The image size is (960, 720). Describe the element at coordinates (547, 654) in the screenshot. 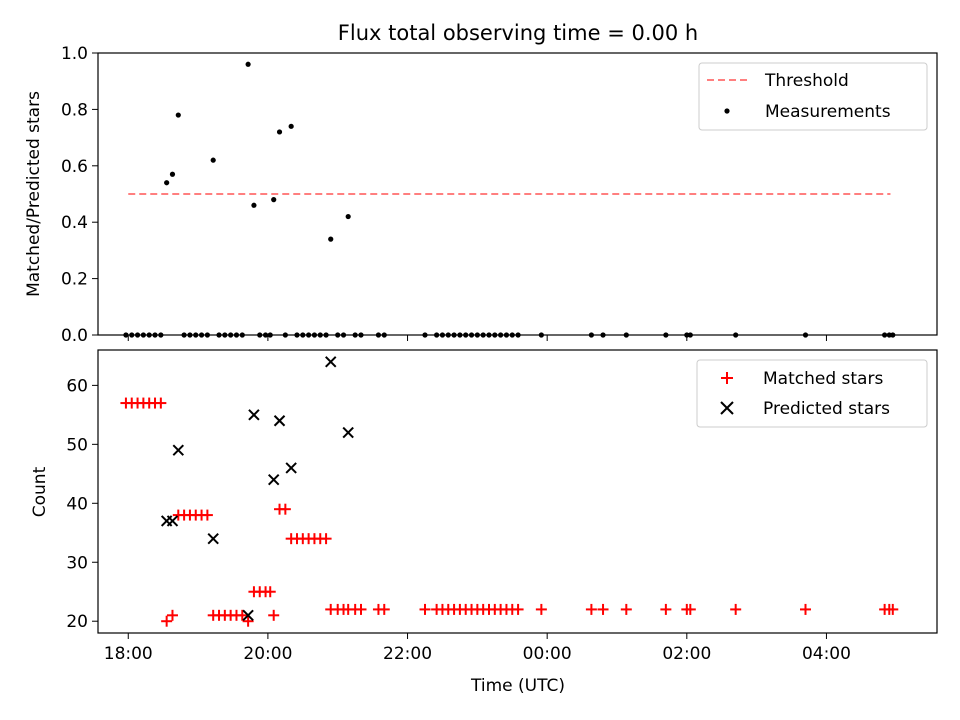

I see `count-x-tick-label: 00:00` at that location.